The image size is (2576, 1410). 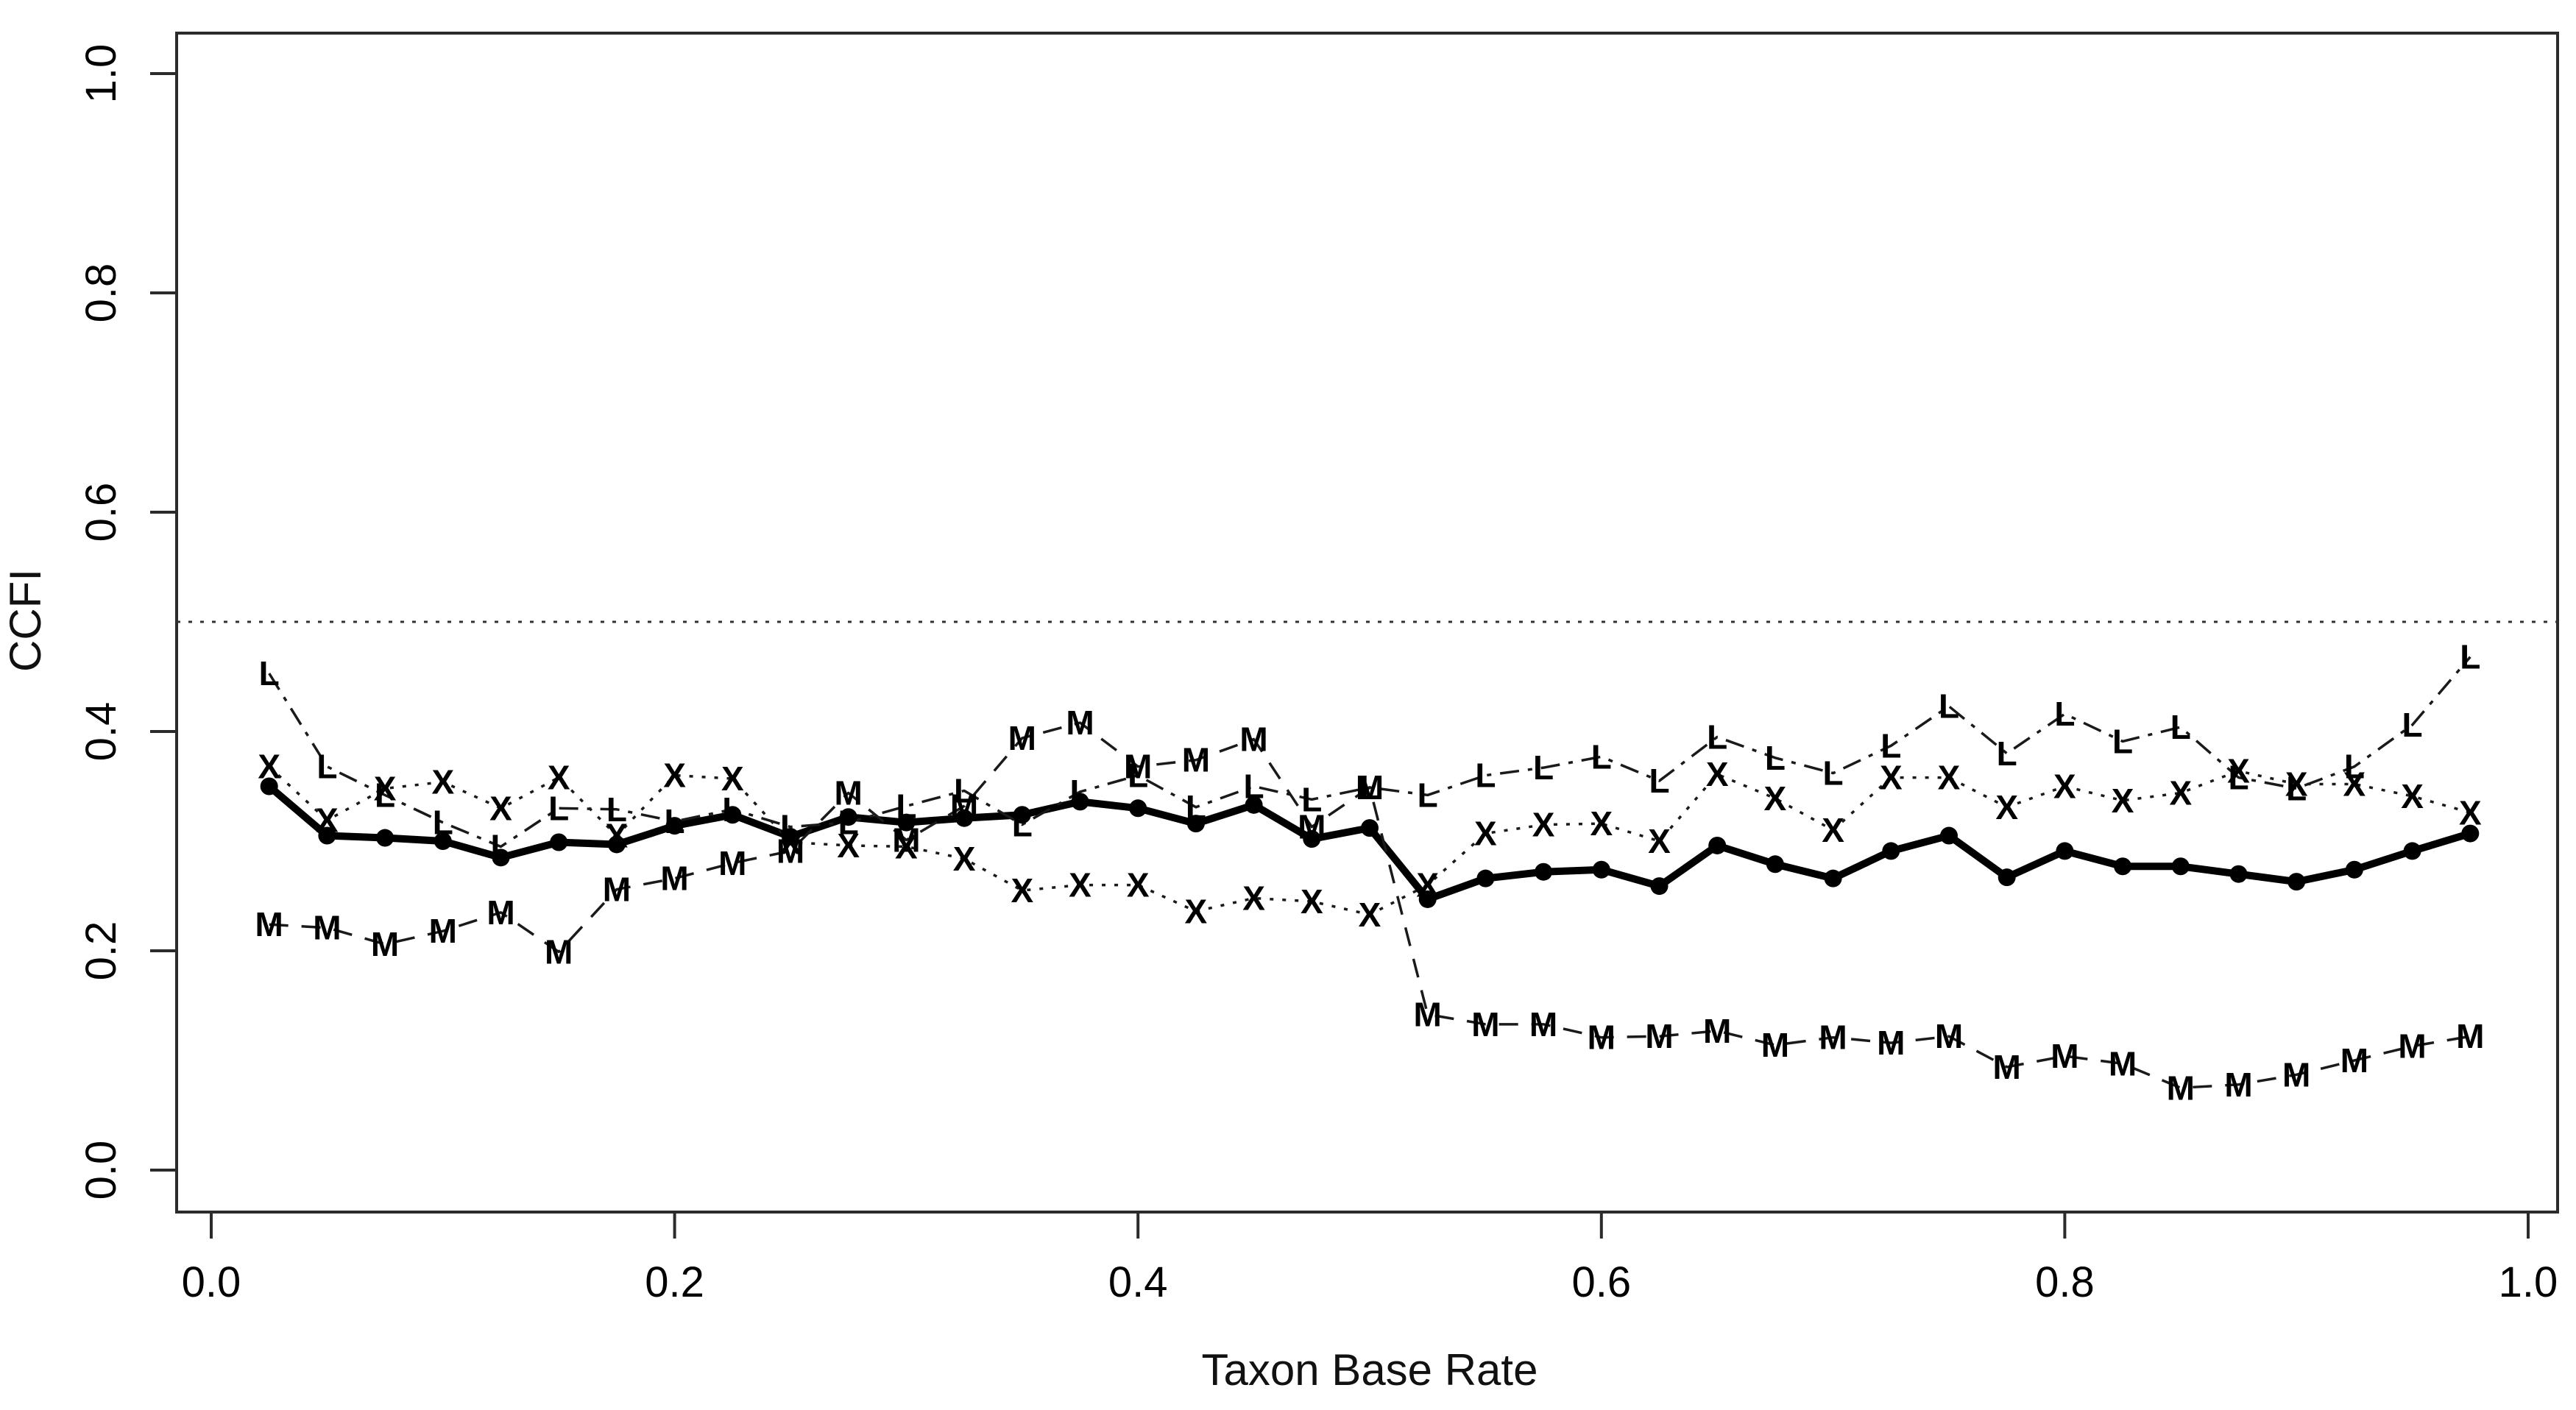 What do you see at coordinates (2065, 1282) in the screenshot?
I see `x-tick-label: 0.8` at bounding box center [2065, 1282].